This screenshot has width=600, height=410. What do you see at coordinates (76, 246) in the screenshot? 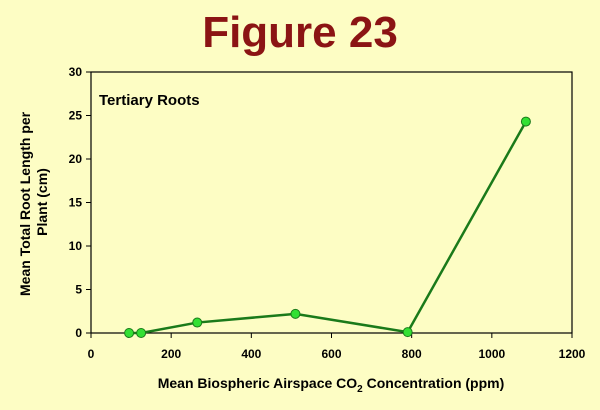
I see `y-tick-label: 10` at bounding box center [76, 246].